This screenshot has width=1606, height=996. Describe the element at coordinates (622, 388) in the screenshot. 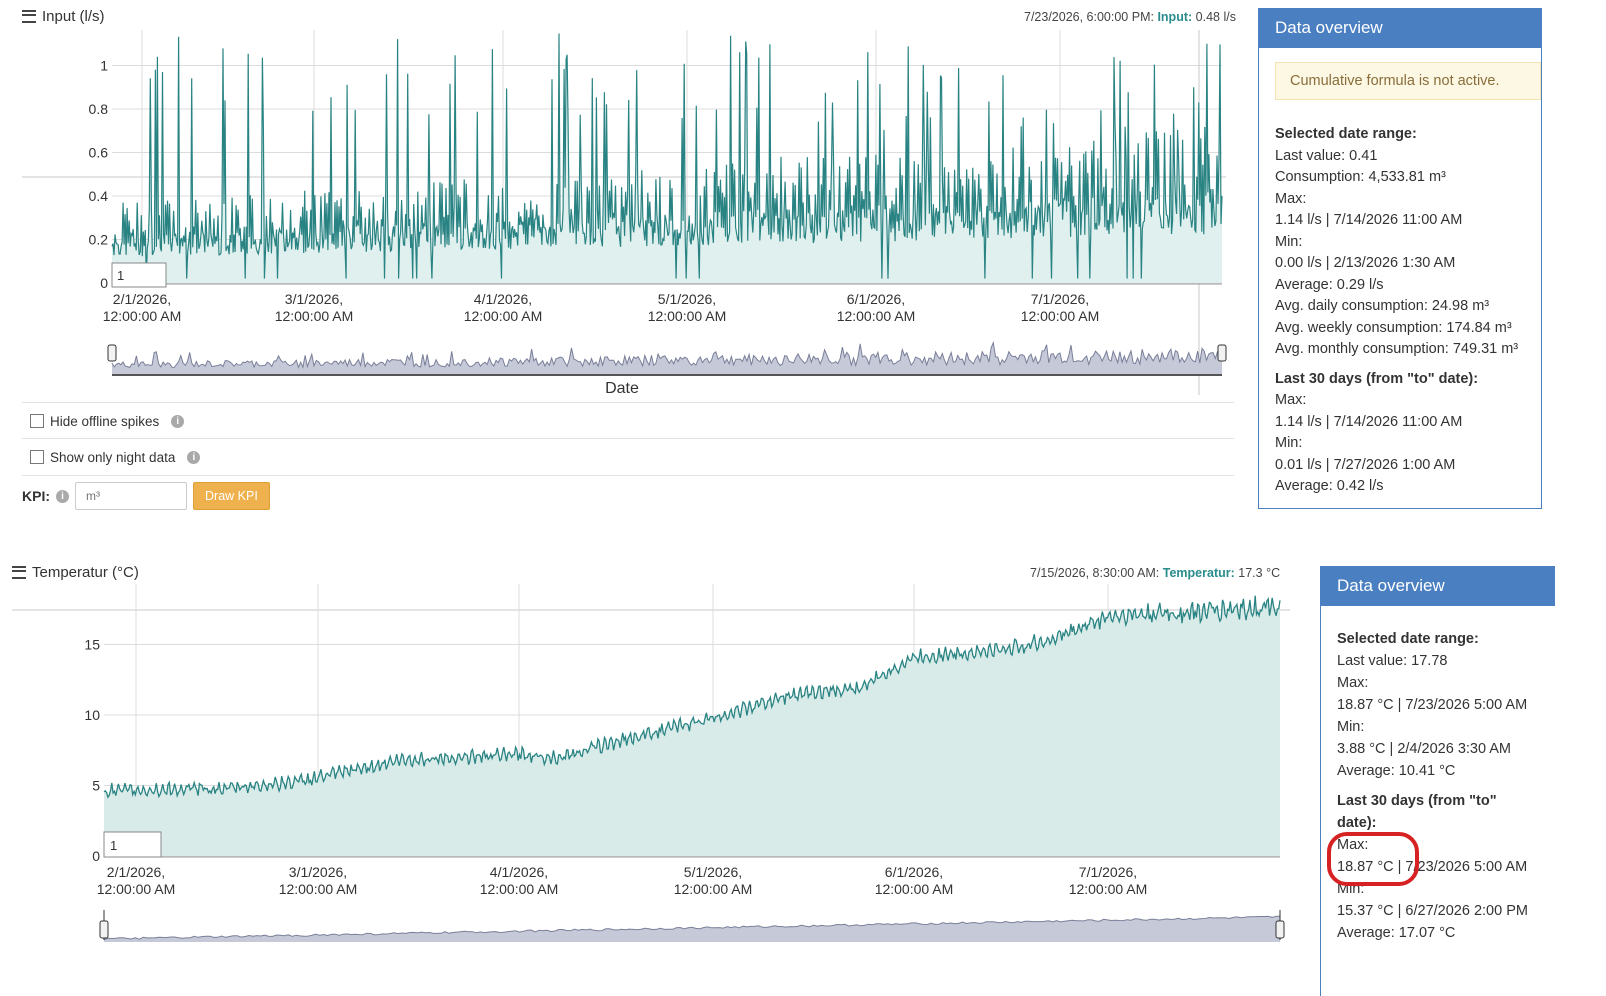

I see `x-axis-label: Date` at that location.